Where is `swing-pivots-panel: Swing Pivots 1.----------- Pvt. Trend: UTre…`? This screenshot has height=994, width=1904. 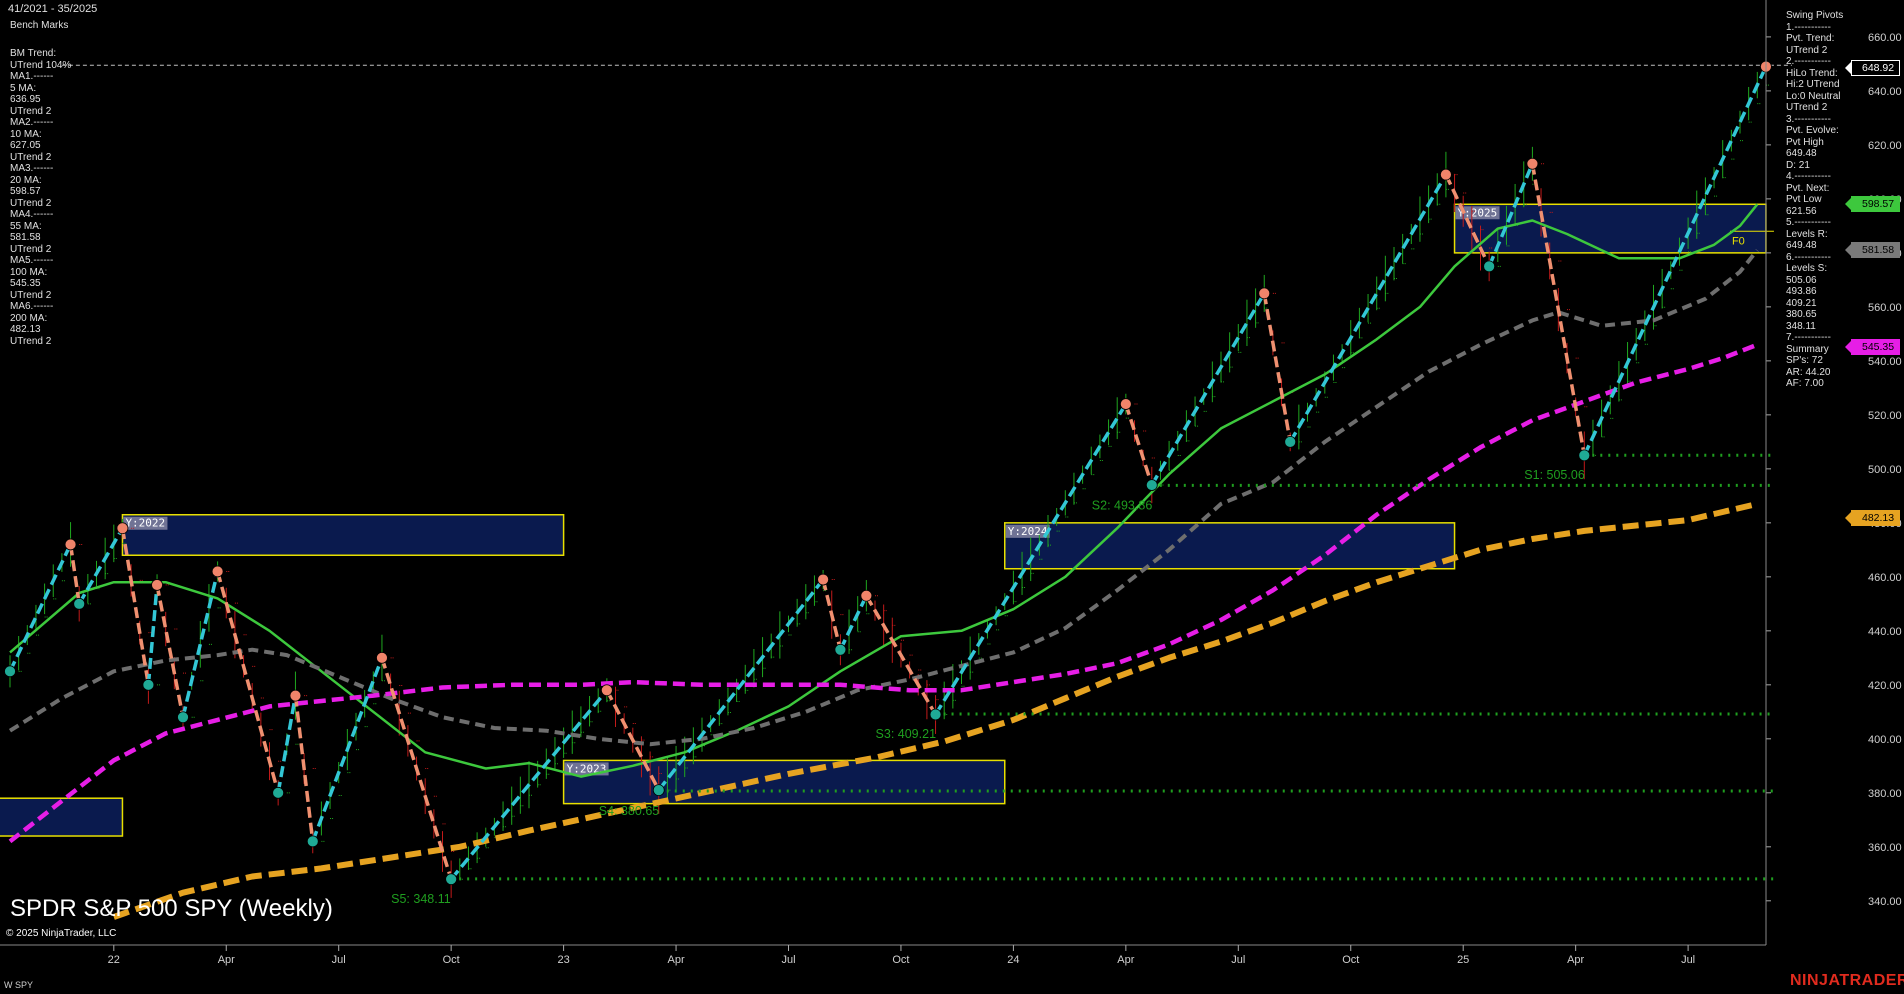
swing-pivots-panel: Swing Pivots 1.----------- Pvt. Trend: UTre… is located at coordinates (1814, 200).